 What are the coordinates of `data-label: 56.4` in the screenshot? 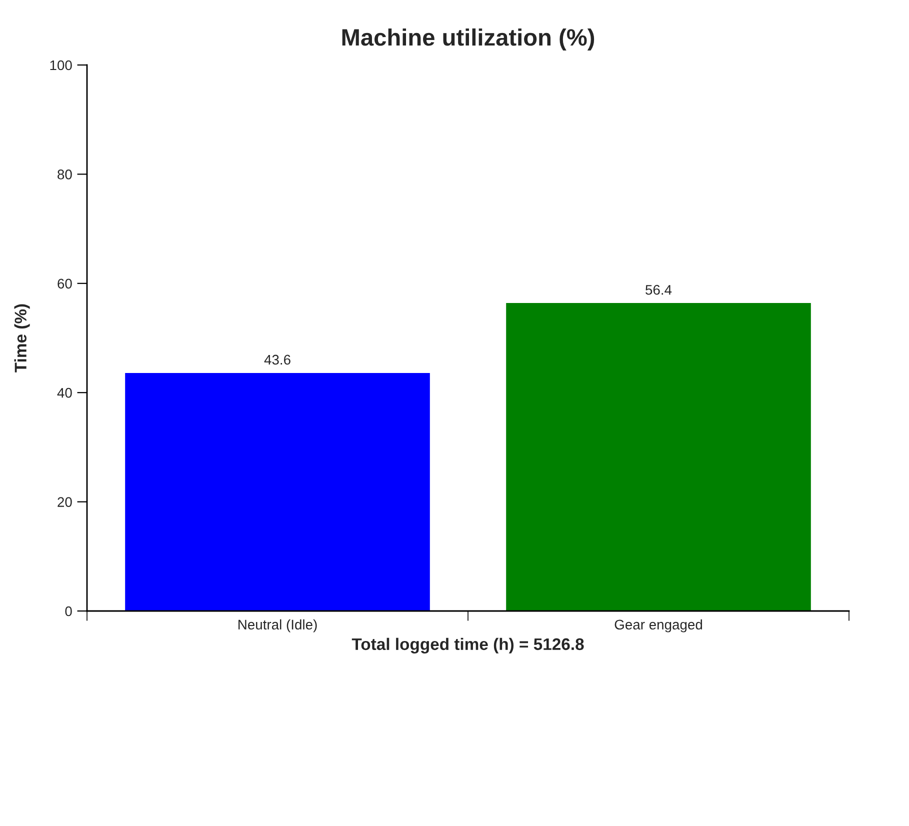 It's located at (659, 289).